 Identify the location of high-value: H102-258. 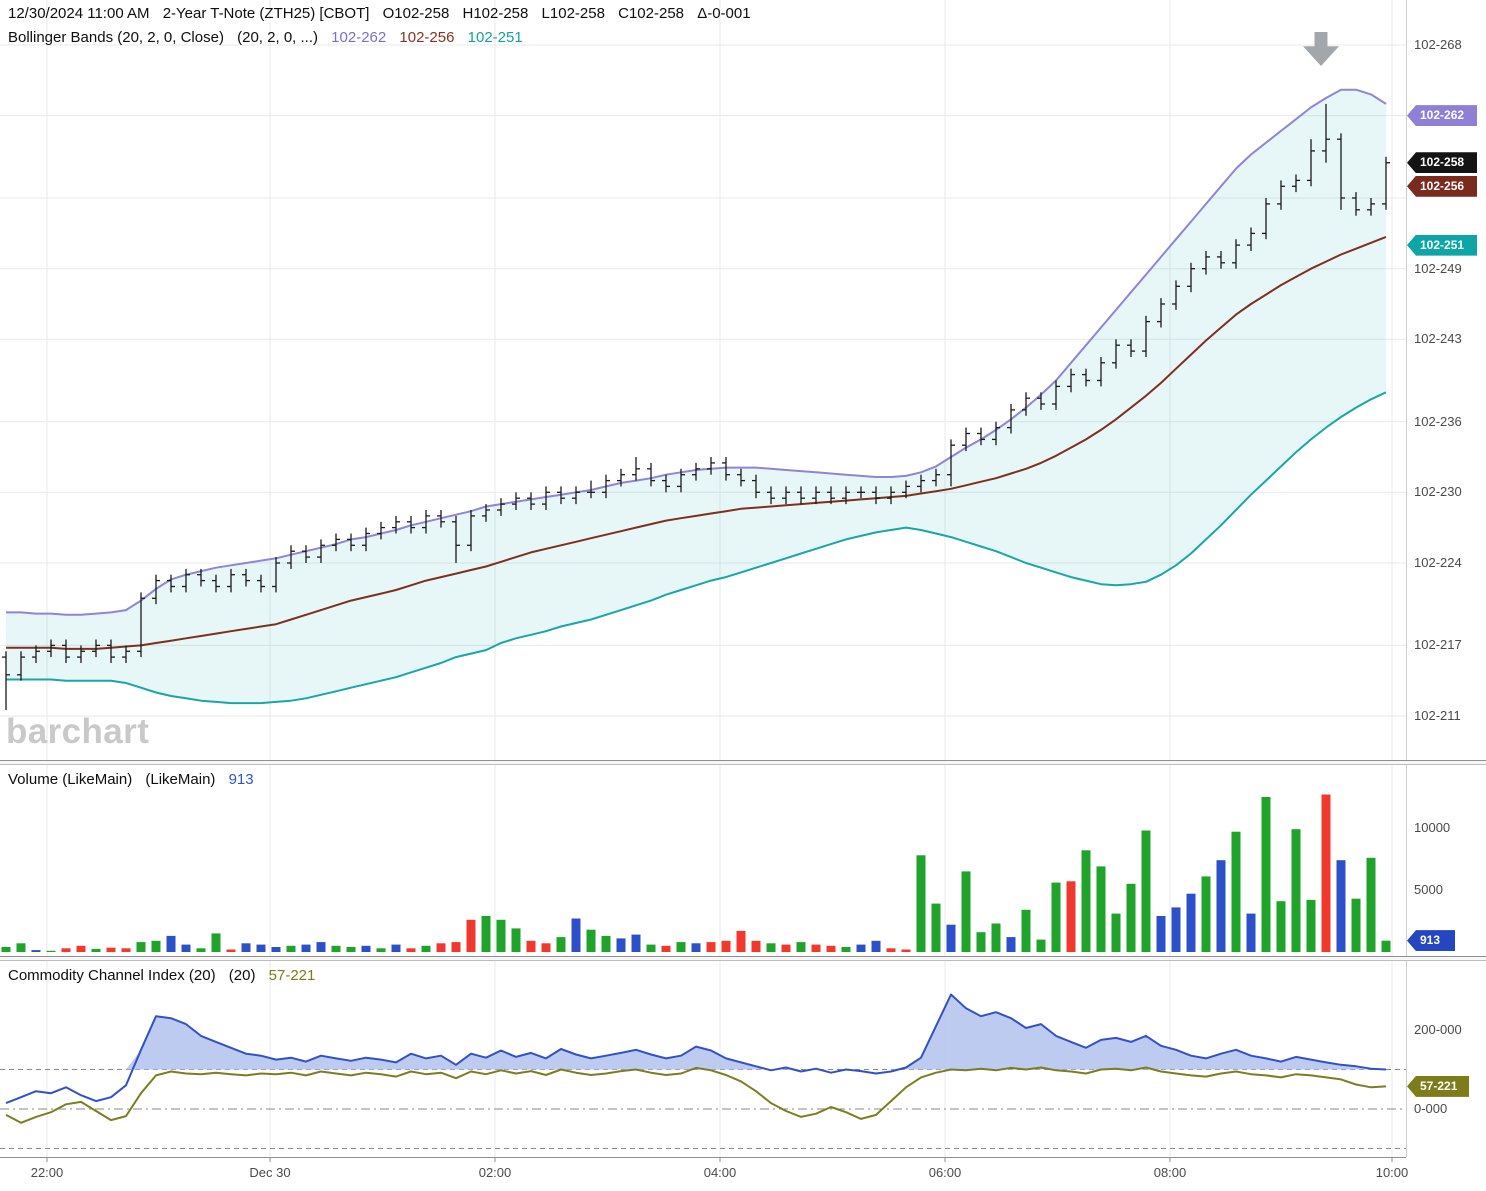
(495, 13).